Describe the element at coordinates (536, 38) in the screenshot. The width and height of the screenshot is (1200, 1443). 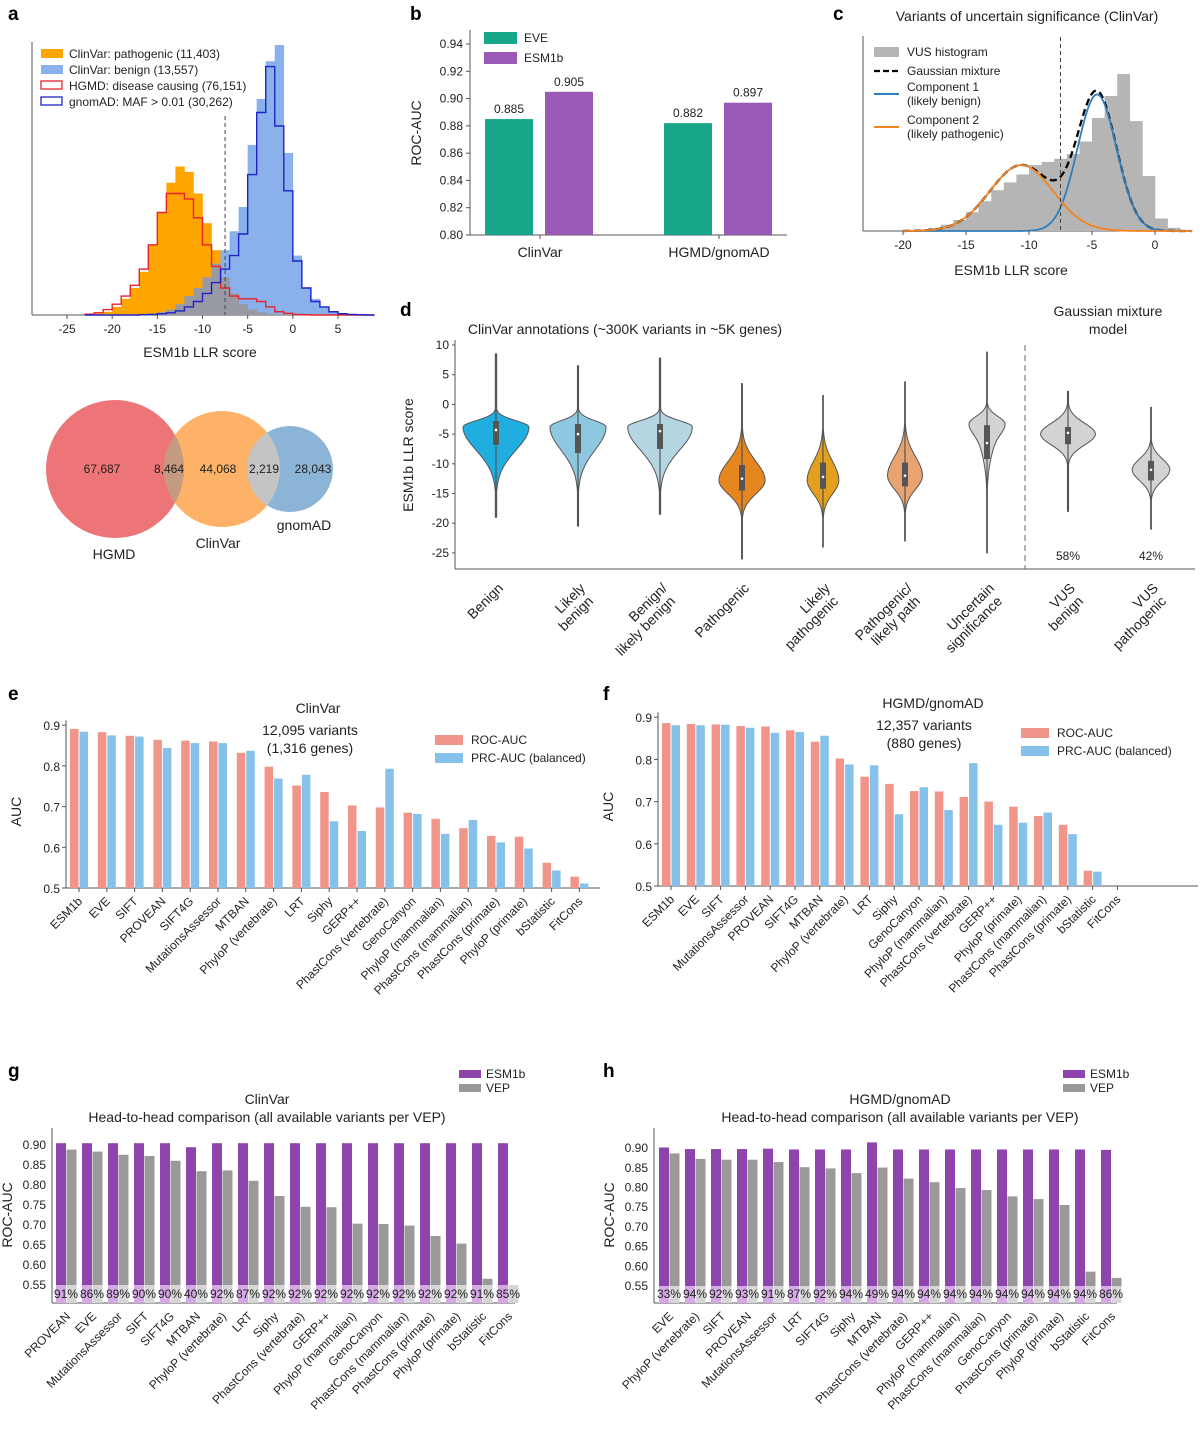
I see `legend-label: EVE` at that location.